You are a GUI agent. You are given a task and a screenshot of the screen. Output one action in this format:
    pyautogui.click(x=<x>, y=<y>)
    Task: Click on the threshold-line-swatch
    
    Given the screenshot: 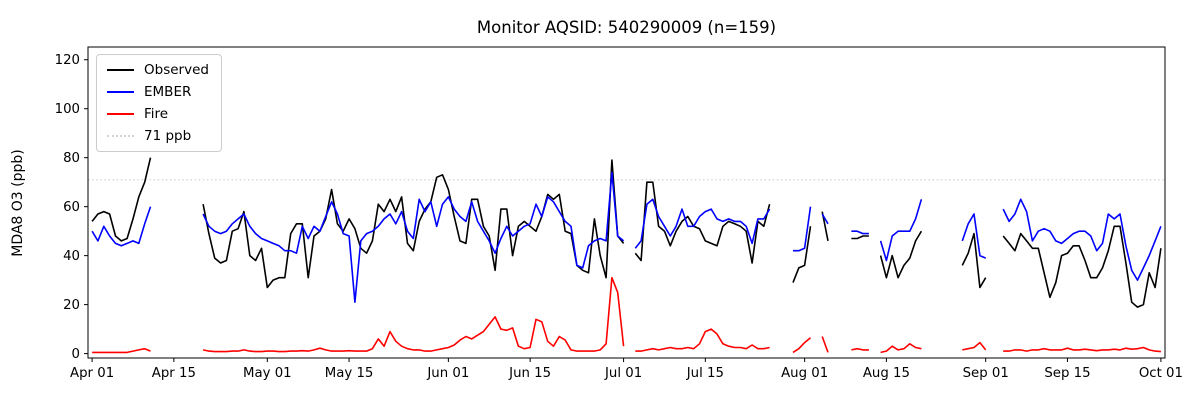 What is the action you would take?
    pyautogui.click(x=120, y=136)
    